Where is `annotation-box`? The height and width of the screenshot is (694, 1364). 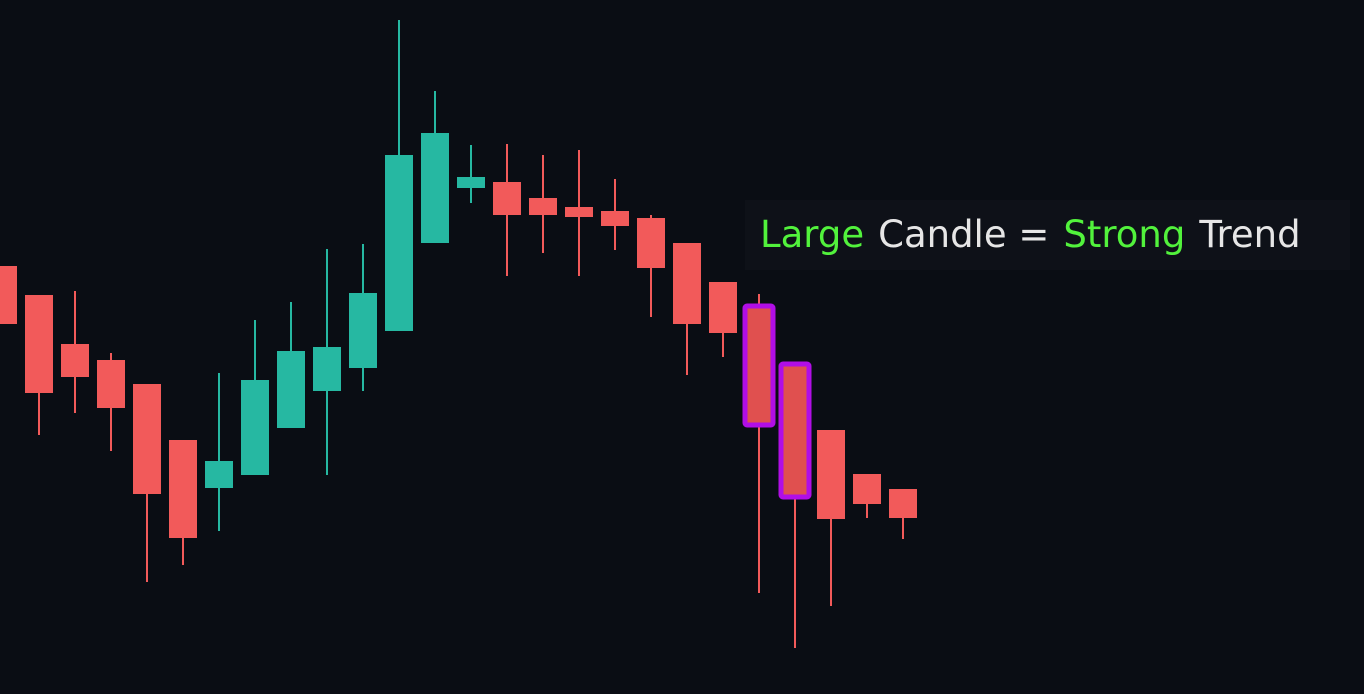 annotation-box is located at coordinates (1047, 235).